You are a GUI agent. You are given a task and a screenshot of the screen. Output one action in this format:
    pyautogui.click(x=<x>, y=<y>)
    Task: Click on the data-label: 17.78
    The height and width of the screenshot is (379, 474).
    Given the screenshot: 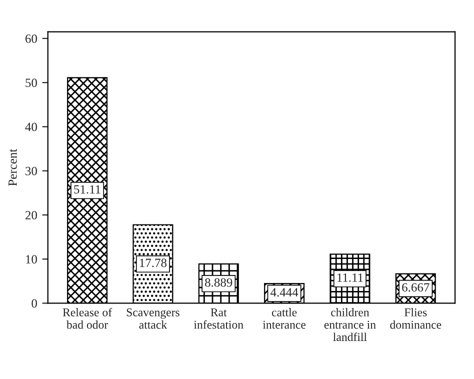 What is the action you would take?
    pyautogui.click(x=153, y=263)
    